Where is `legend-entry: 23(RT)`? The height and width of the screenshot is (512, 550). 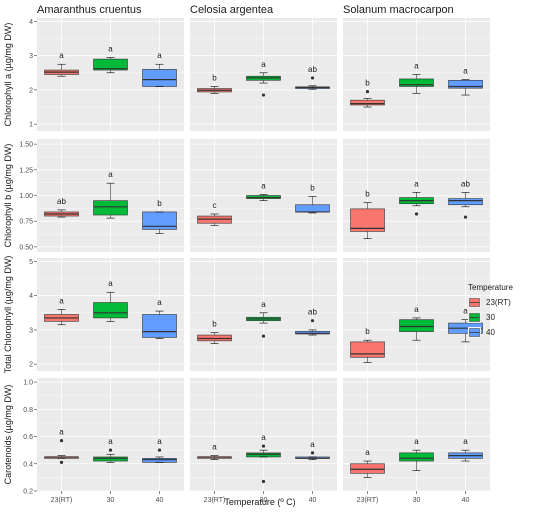
legend-entry: 23(RT) is located at coordinates (489, 302).